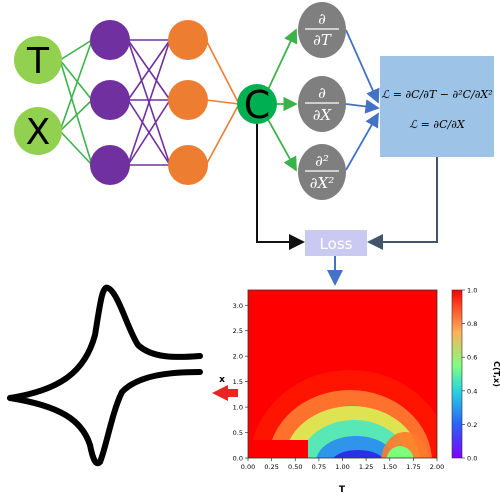  Describe the element at coordinates (342, 490) in the screenshot. I see `heatmap-xlabel: T` at that location.